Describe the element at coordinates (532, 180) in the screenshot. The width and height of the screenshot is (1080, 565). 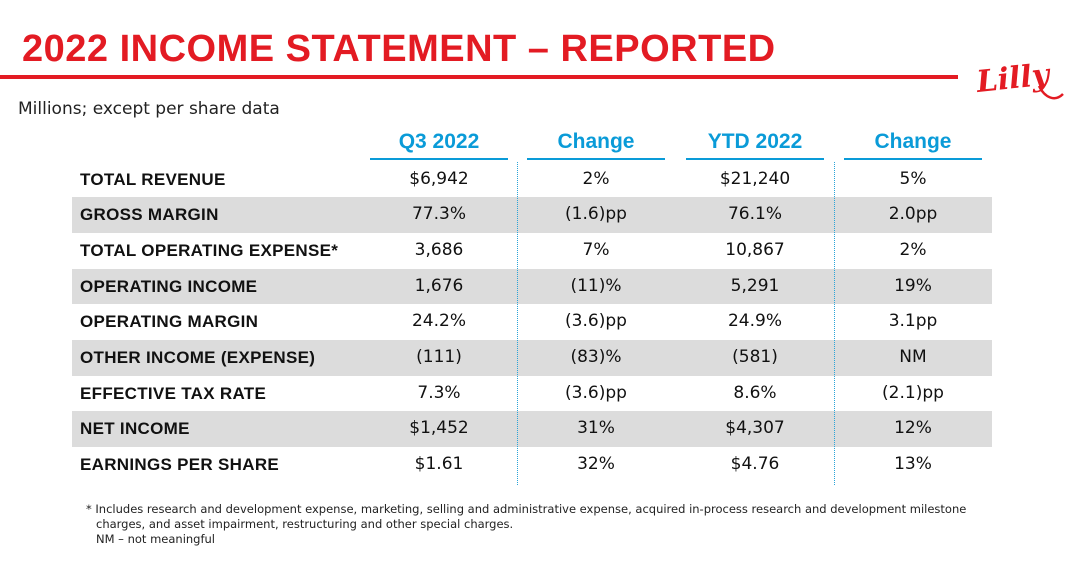
I see `table-row: TOTAL REVENUE $6,942 2% $21,240 5%` at that location.